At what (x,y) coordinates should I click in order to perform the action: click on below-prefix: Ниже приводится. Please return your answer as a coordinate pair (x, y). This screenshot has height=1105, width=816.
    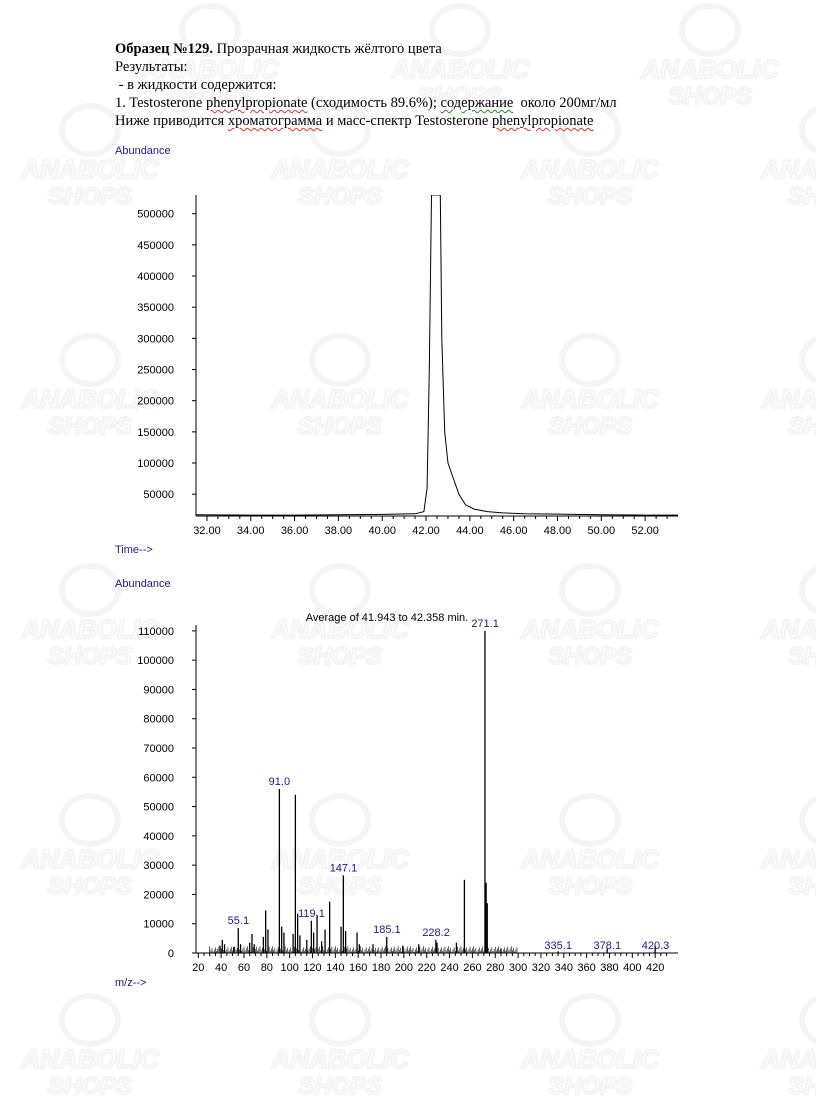
    Looking at the image, I should click on (171, 121).